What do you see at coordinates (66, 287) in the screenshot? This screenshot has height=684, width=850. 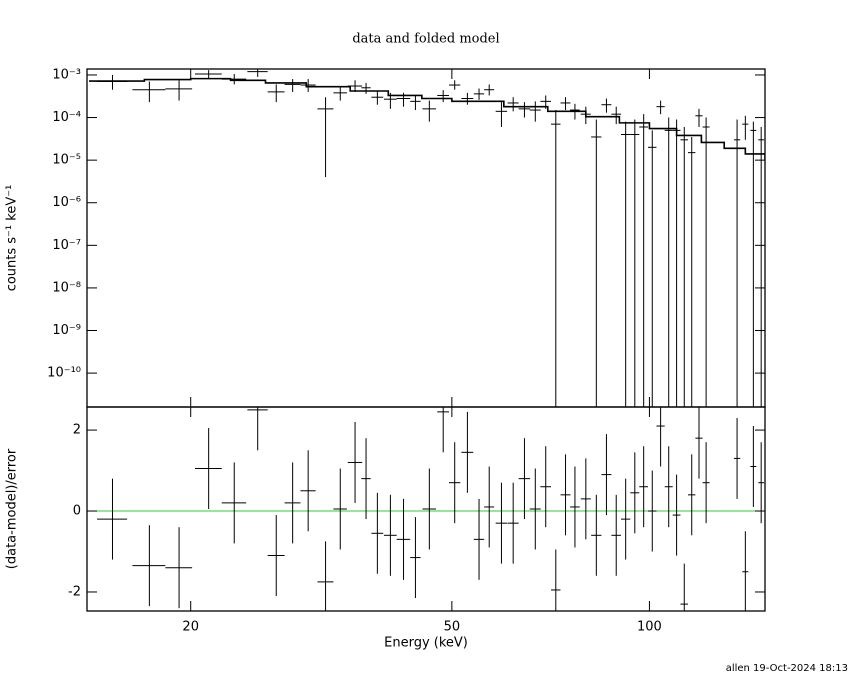 I see `y-tick-label: 10⁻⁸` at bounding box center [66, 287].